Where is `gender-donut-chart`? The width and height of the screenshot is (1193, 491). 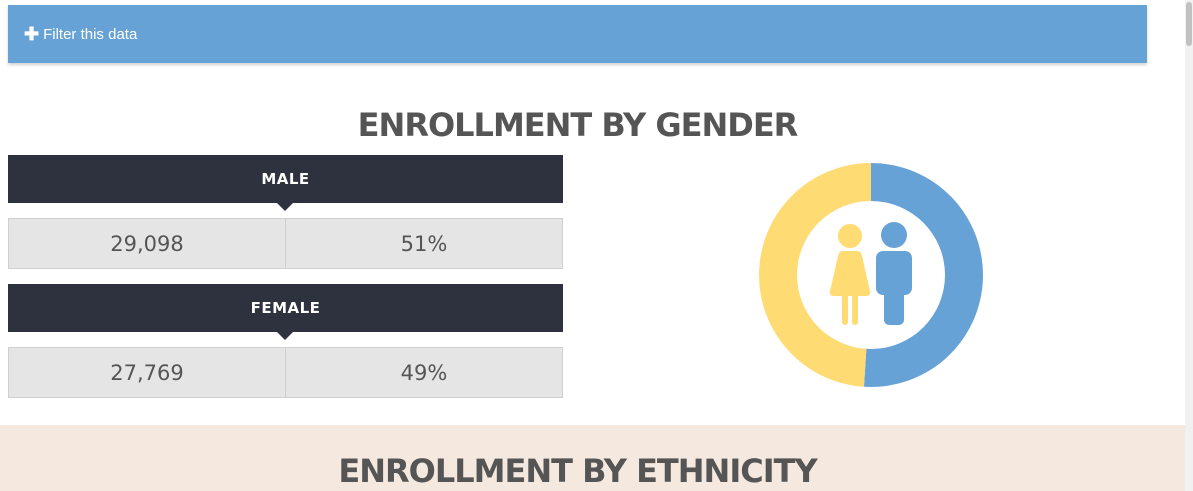
gender-donut-chart is located at coordinates (871, 275).